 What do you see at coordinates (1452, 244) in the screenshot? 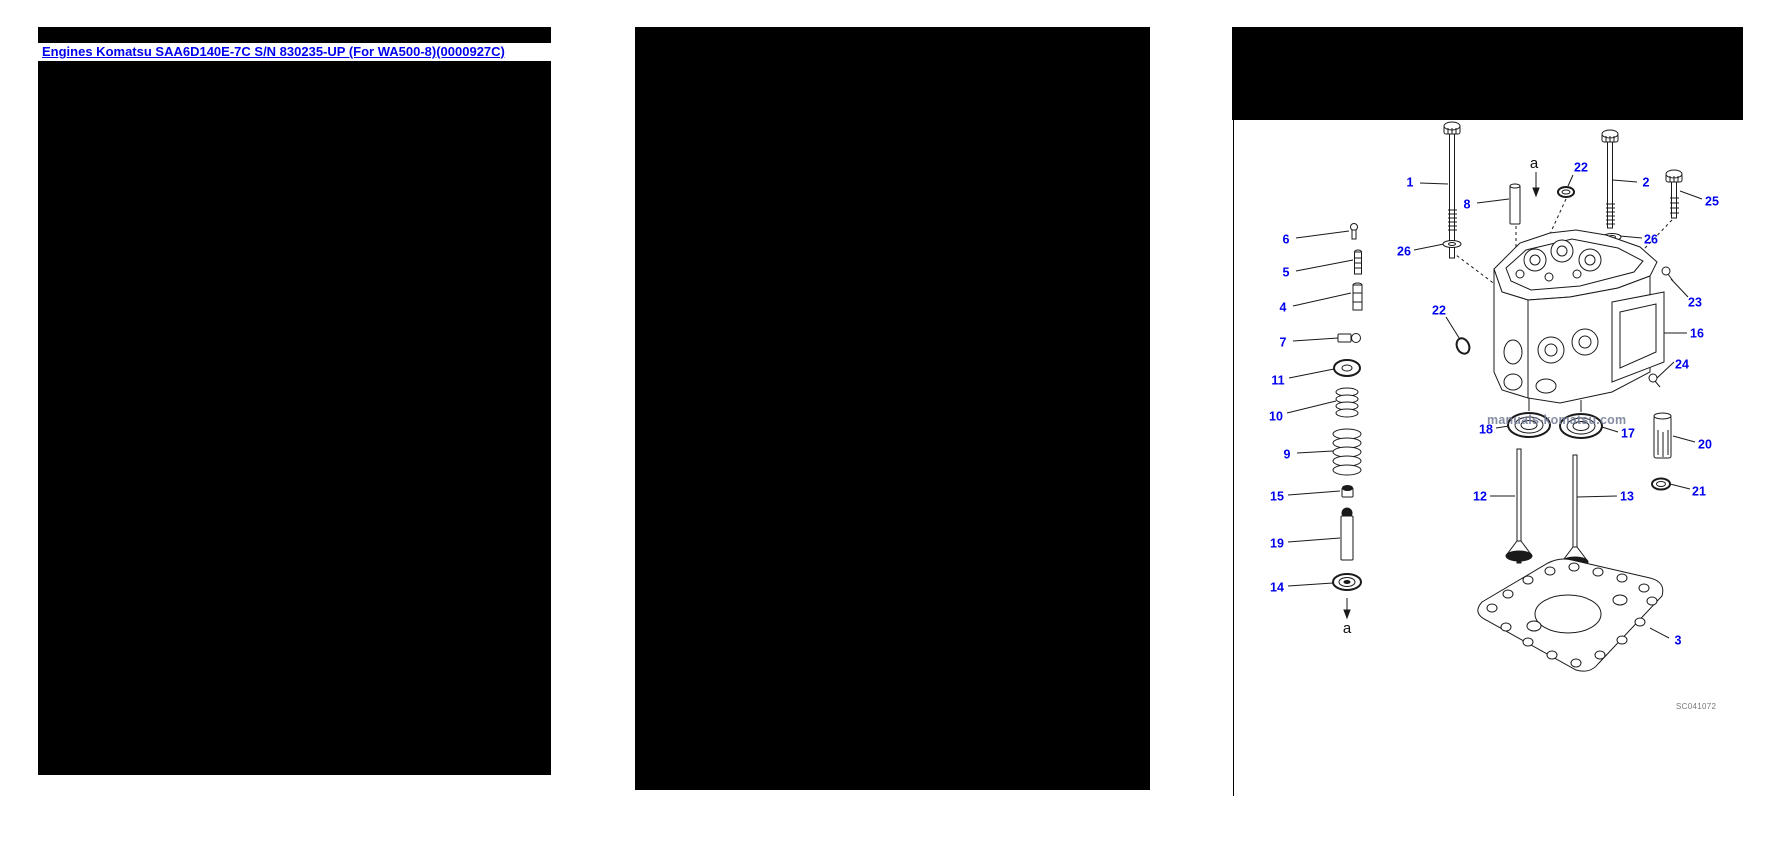
I see `flat-washer-part-26-left` at bounding box center [1452, 244].